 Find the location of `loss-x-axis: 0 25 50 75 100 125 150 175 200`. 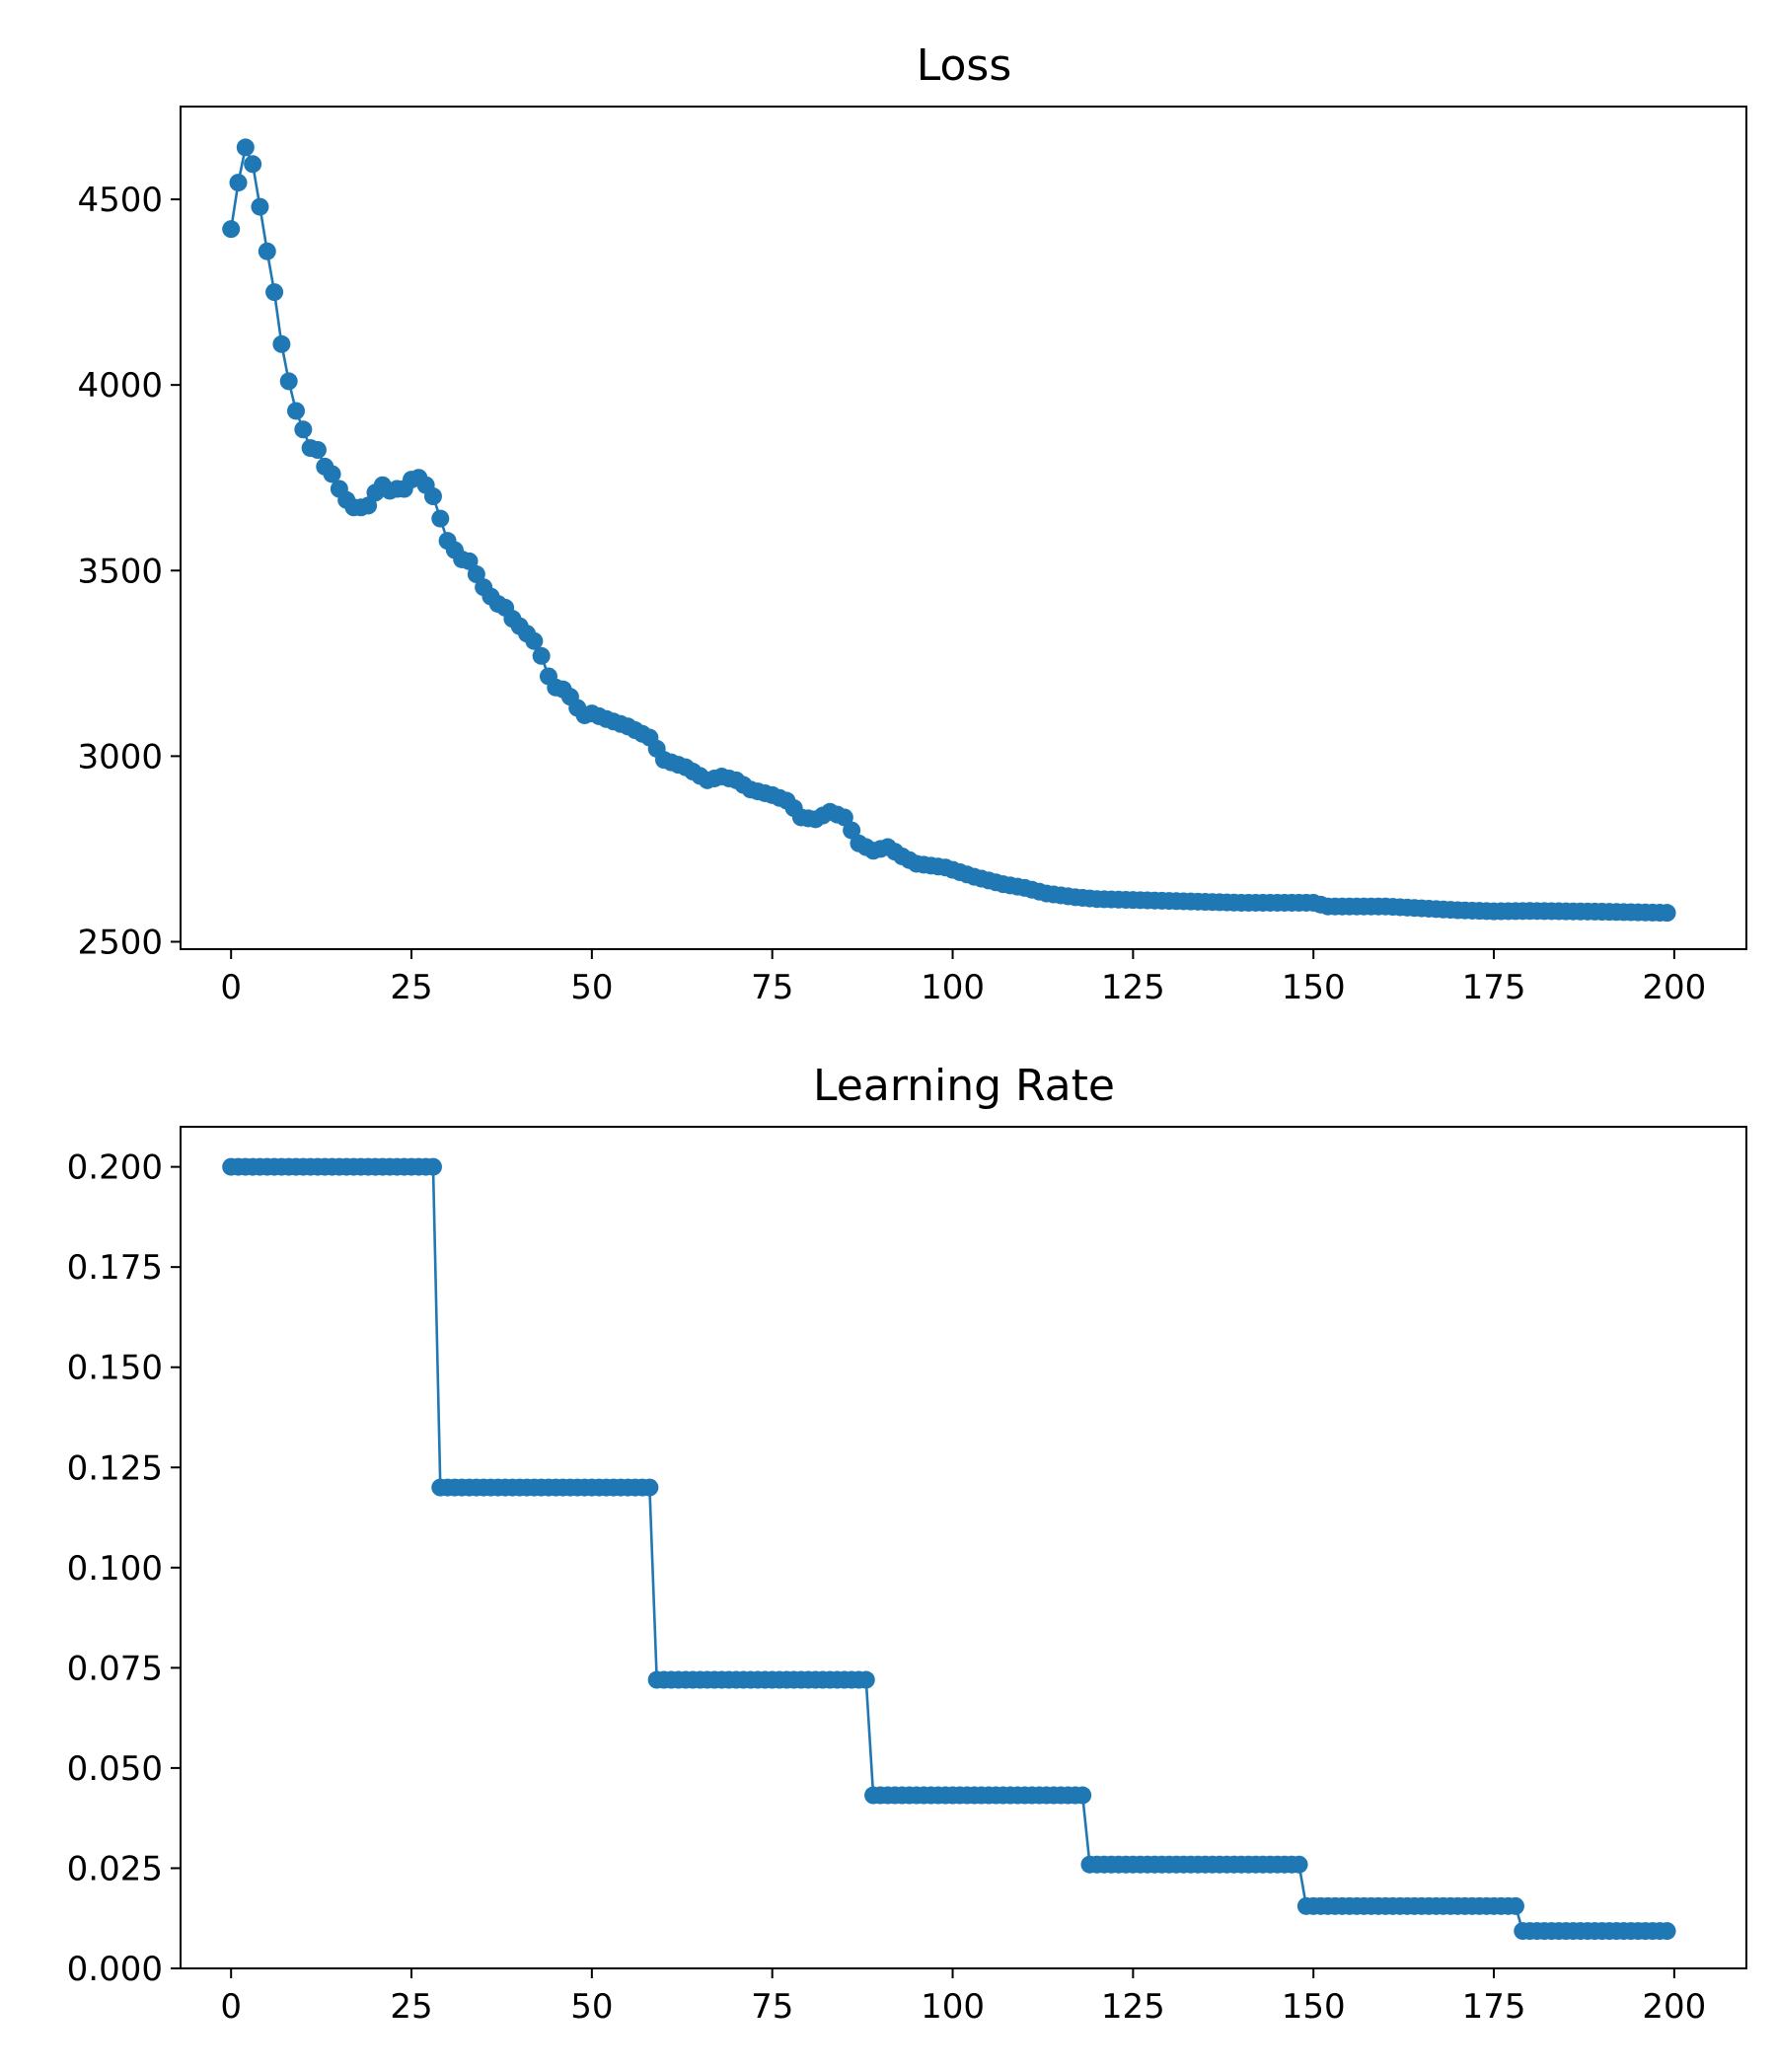

loss-x-axis: 0 25 50 75 100 125 150 175 200 is located at coordinates (963, 978).